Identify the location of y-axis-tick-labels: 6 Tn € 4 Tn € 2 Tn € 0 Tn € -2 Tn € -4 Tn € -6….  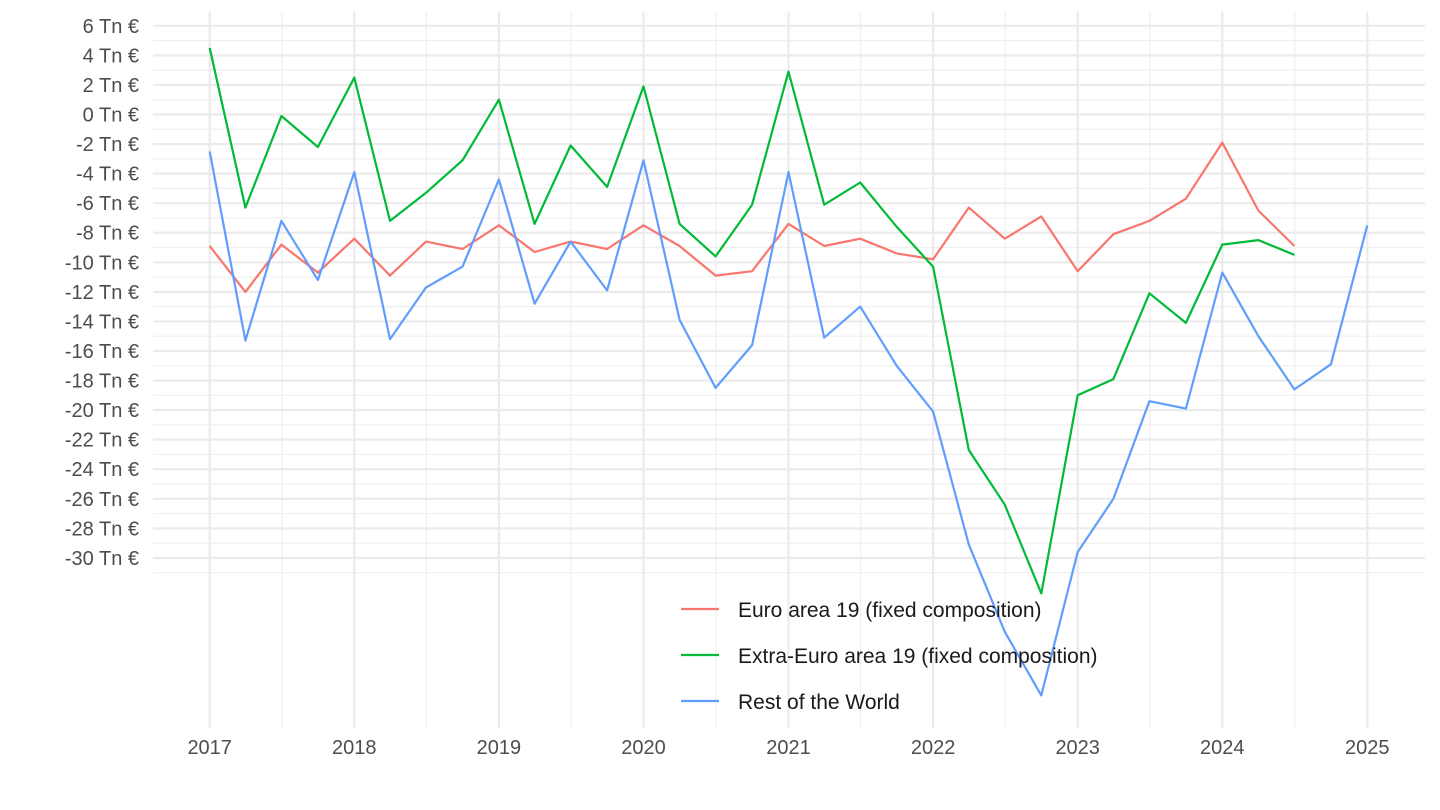
(102, 293).